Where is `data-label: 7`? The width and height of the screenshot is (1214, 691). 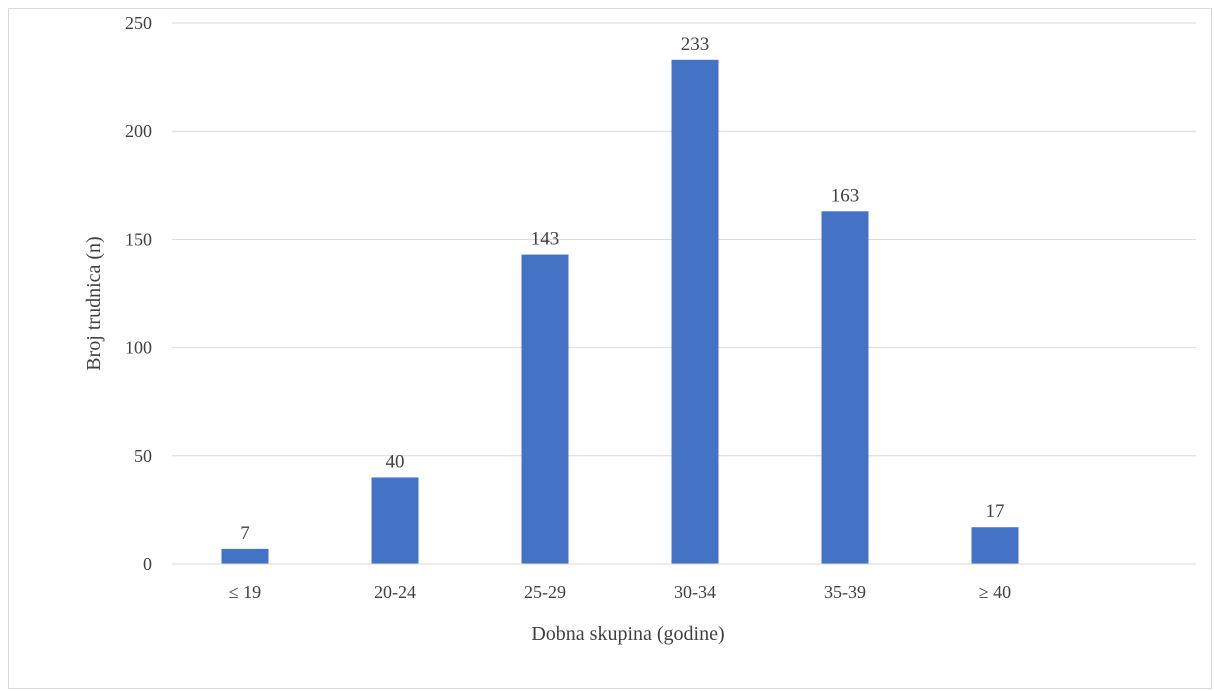
data-label: 7 is located at coordinates (245, 533).